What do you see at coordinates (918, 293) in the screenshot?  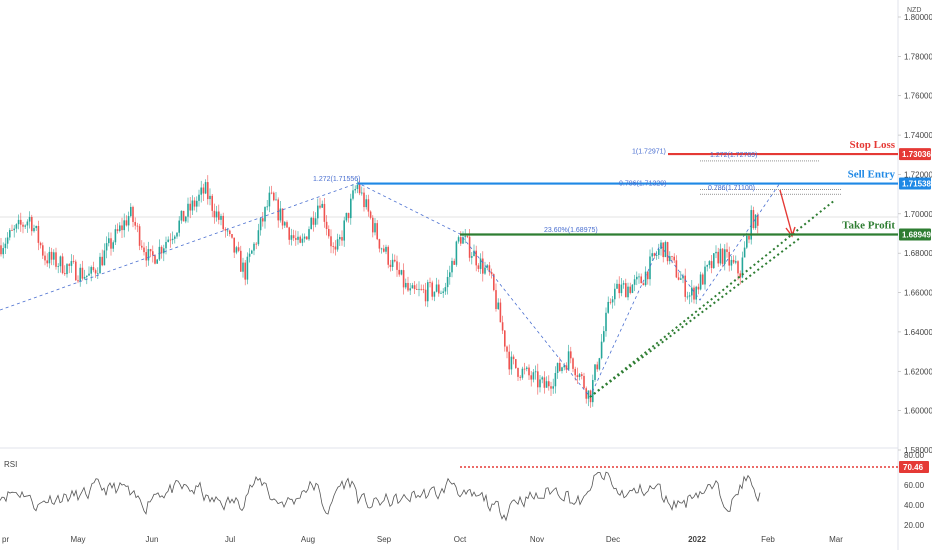 I see `price-tick-label: 1.66000` at bounding box center [918, 293].